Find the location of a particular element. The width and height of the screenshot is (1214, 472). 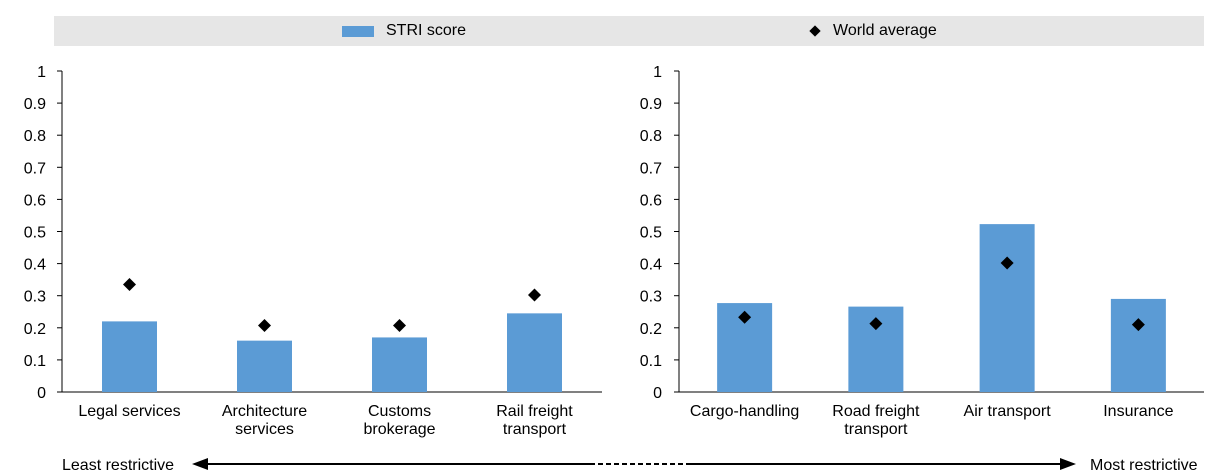

arrow-right-icon is located at coordinates (1068, 464).